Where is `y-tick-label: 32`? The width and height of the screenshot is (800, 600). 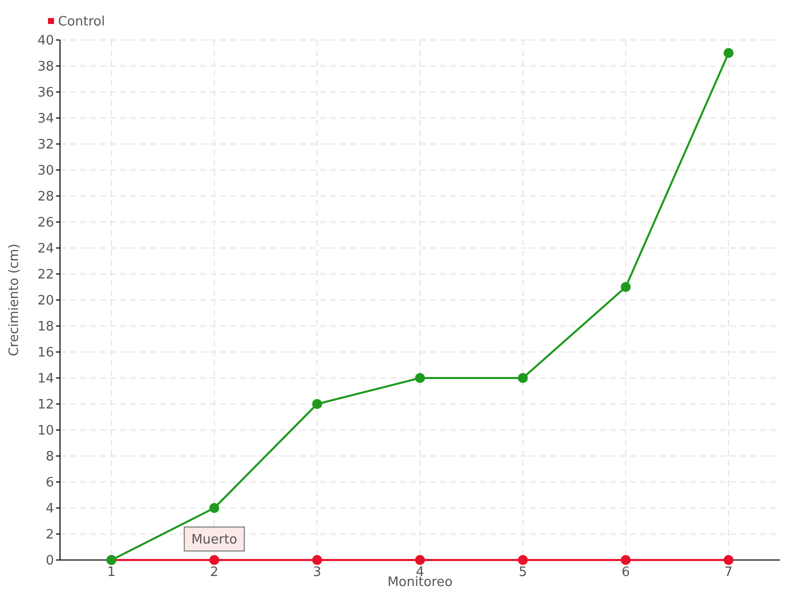
y-tick-label: 32 is located at coordinates (45, 145).